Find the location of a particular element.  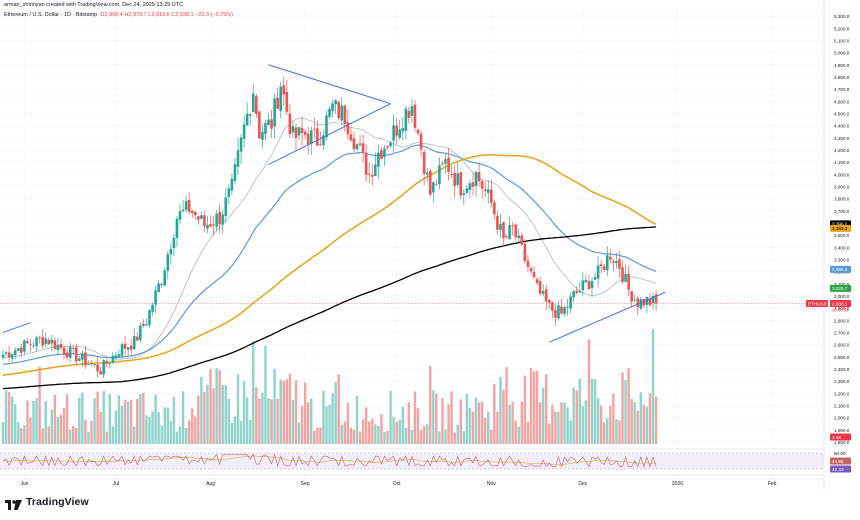

trendline-wedge-upper is located at coordinates (329, 84).